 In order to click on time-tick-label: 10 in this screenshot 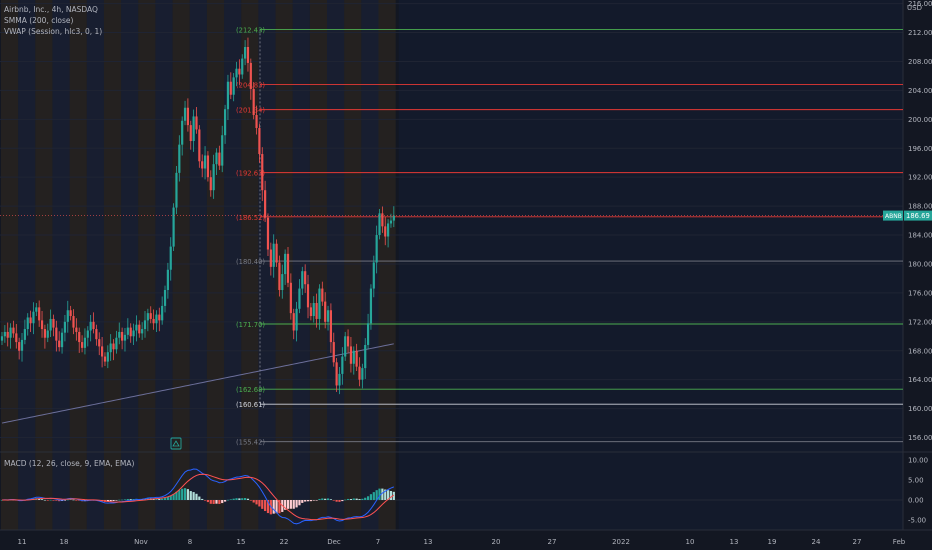, I will do `click(690, 542)`.